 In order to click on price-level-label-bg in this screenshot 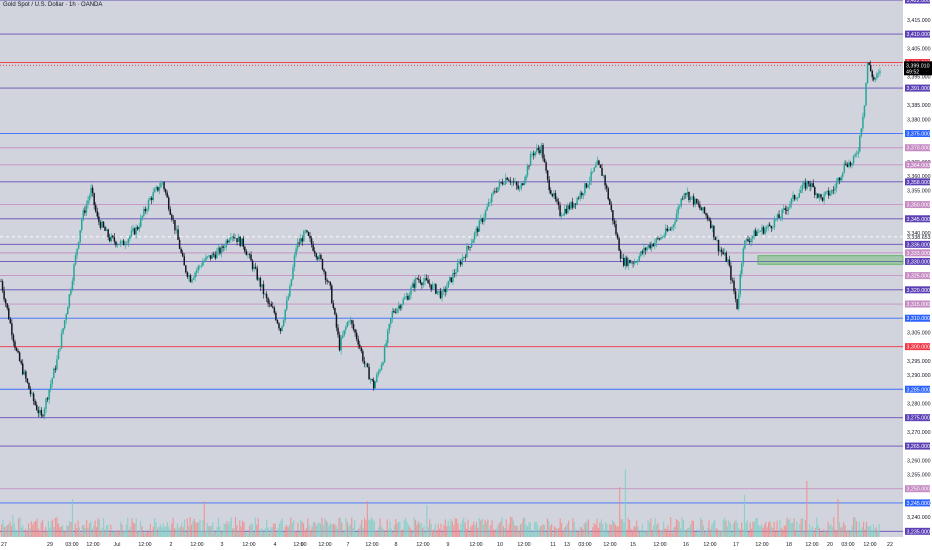, I will do `click(917, 34)`.